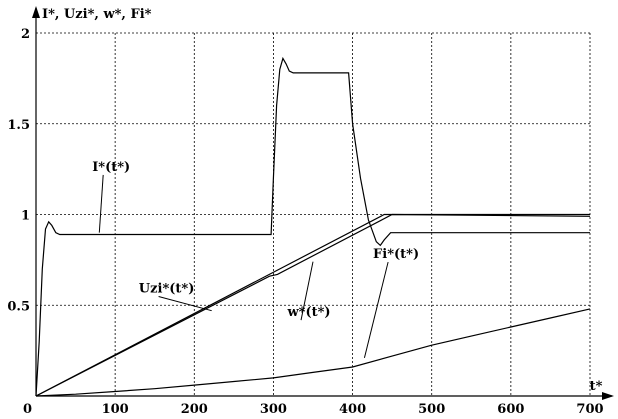  Describe the element at coordinates (396, 254) in the screenshot. I see `series-label: Fi*(t*)` at that location.